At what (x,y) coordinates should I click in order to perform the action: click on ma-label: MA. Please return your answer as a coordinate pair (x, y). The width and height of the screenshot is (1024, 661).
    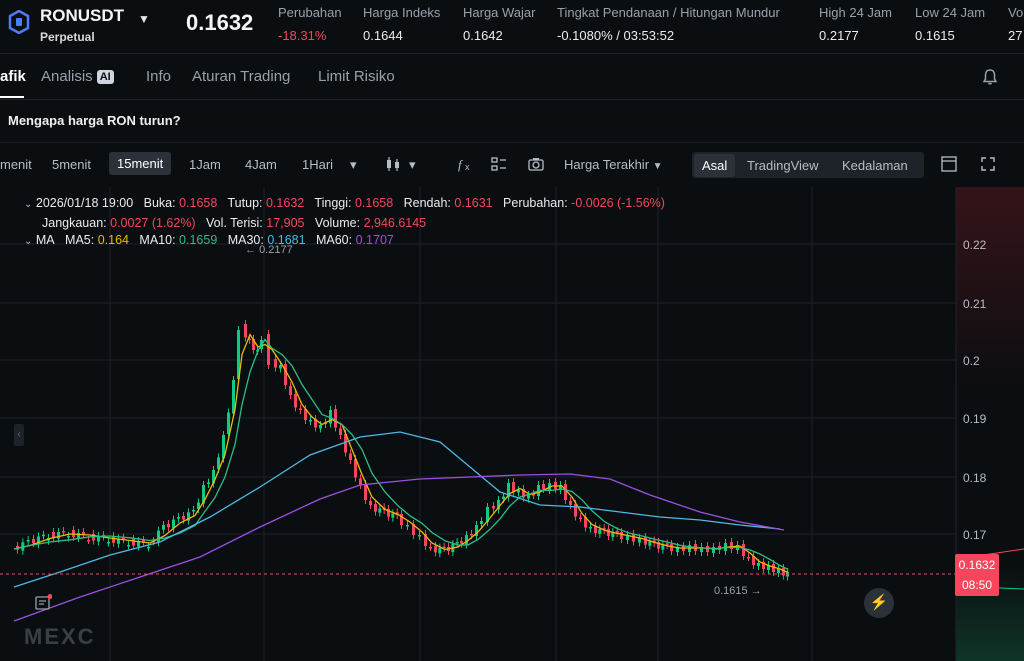
    Looking at the image, I should click on (45, 240).